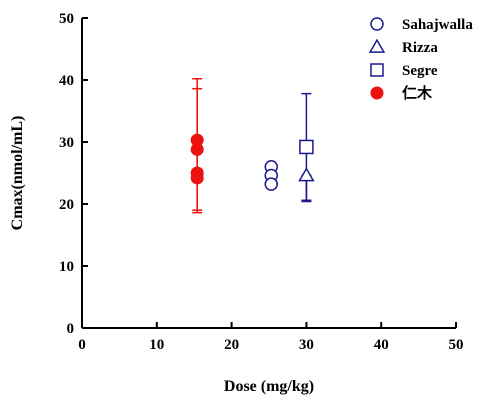  I want to click on x-tick-label: 0, so click(82, 345).